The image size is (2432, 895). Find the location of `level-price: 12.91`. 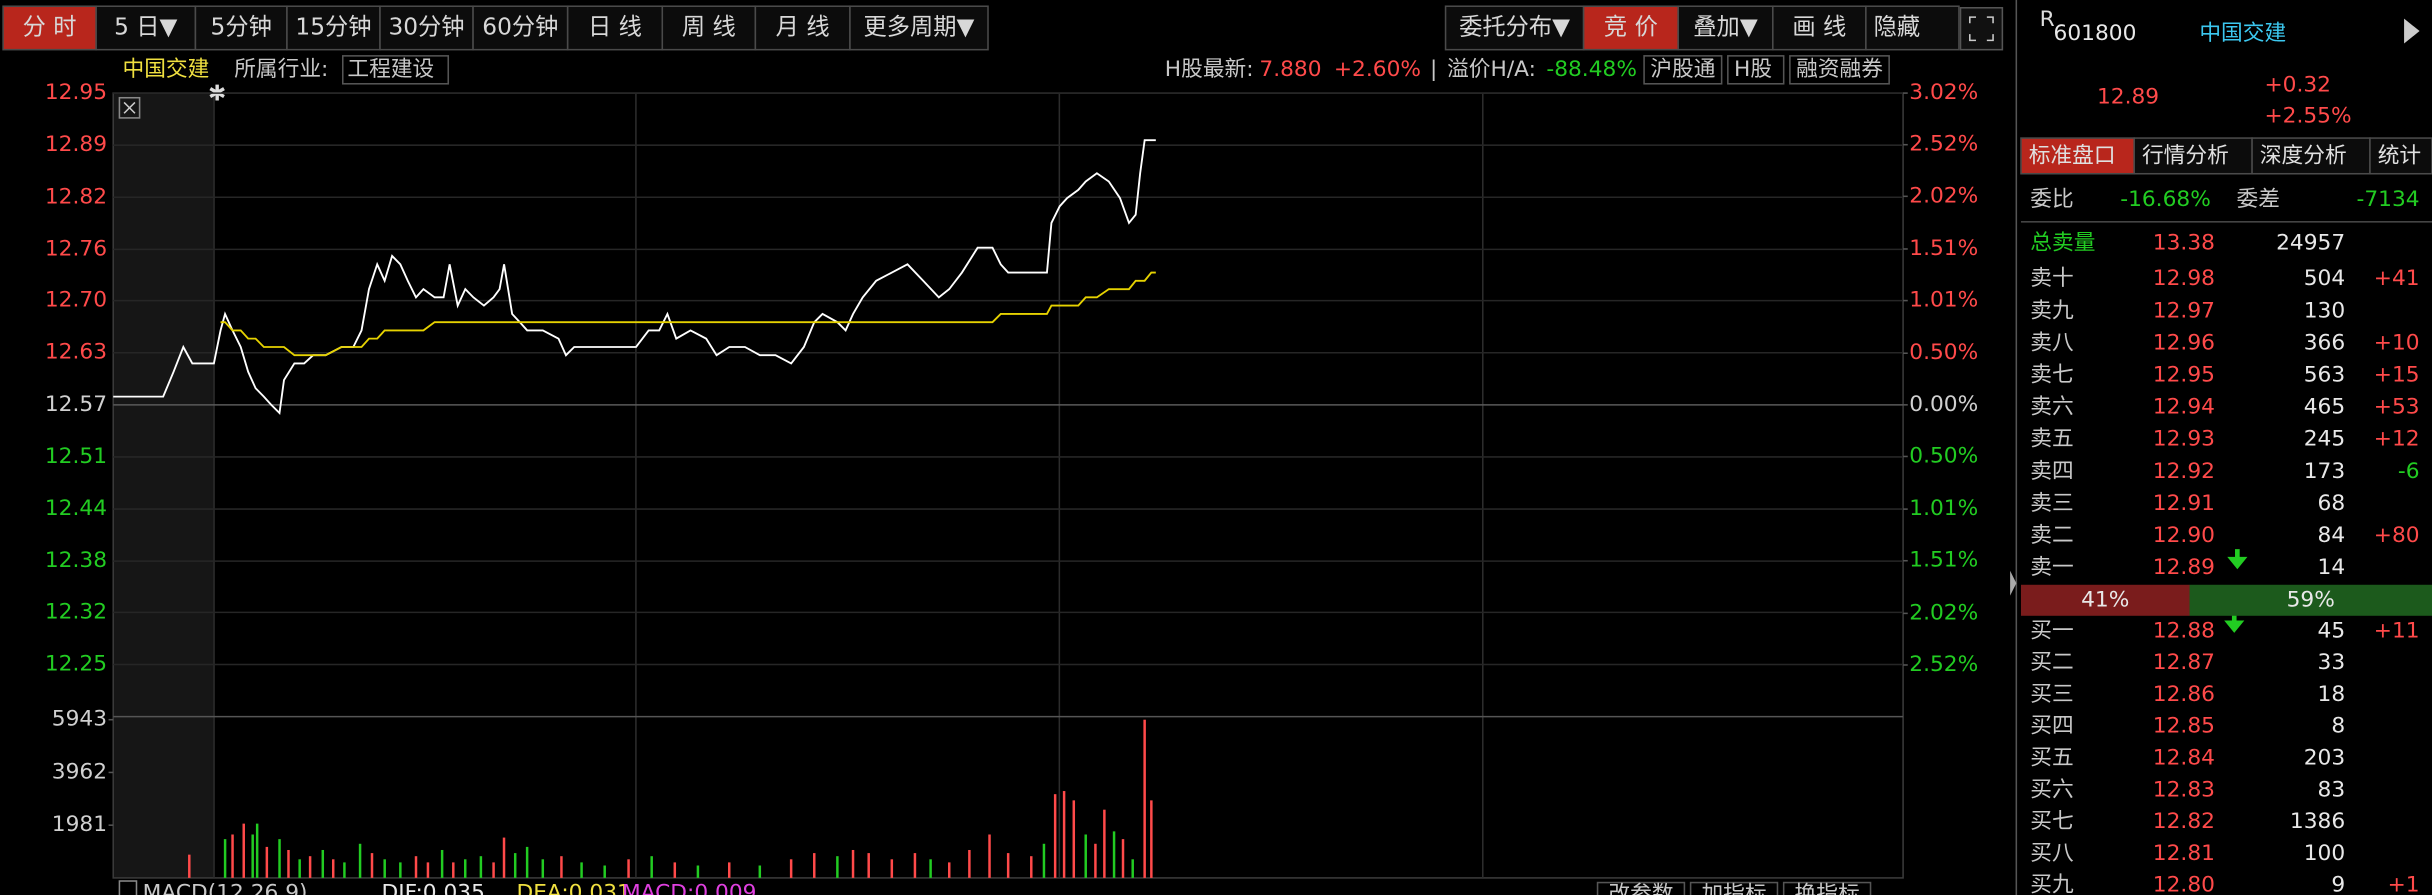

level-price: 12.91 is located at coordinates (2184, 503).